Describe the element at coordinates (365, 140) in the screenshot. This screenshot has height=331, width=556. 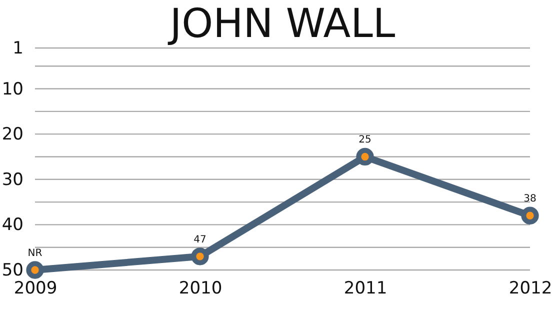
I see `data-label: 25` at that location.